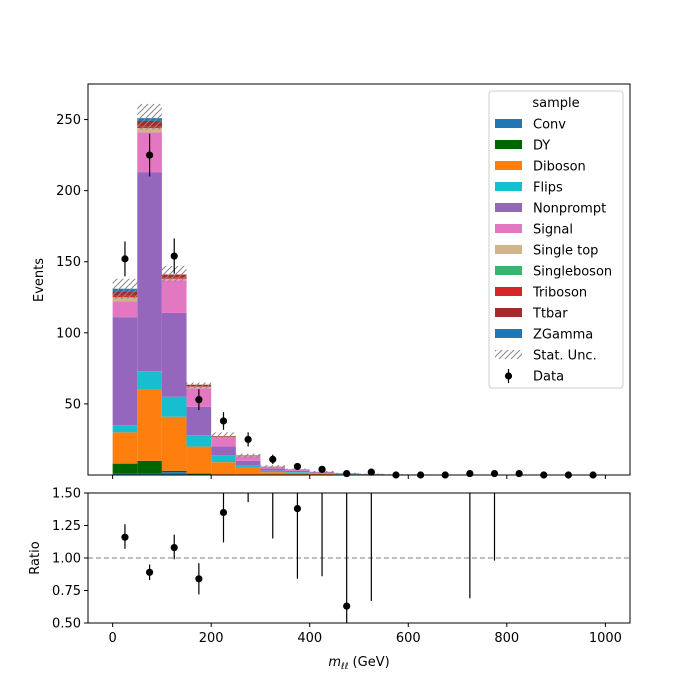 The width and height of the screenshot is (700, 700). Describe the element at coordinates (508, 333) in the screenshot. I see `legend-swatch-zgamma` at that location.